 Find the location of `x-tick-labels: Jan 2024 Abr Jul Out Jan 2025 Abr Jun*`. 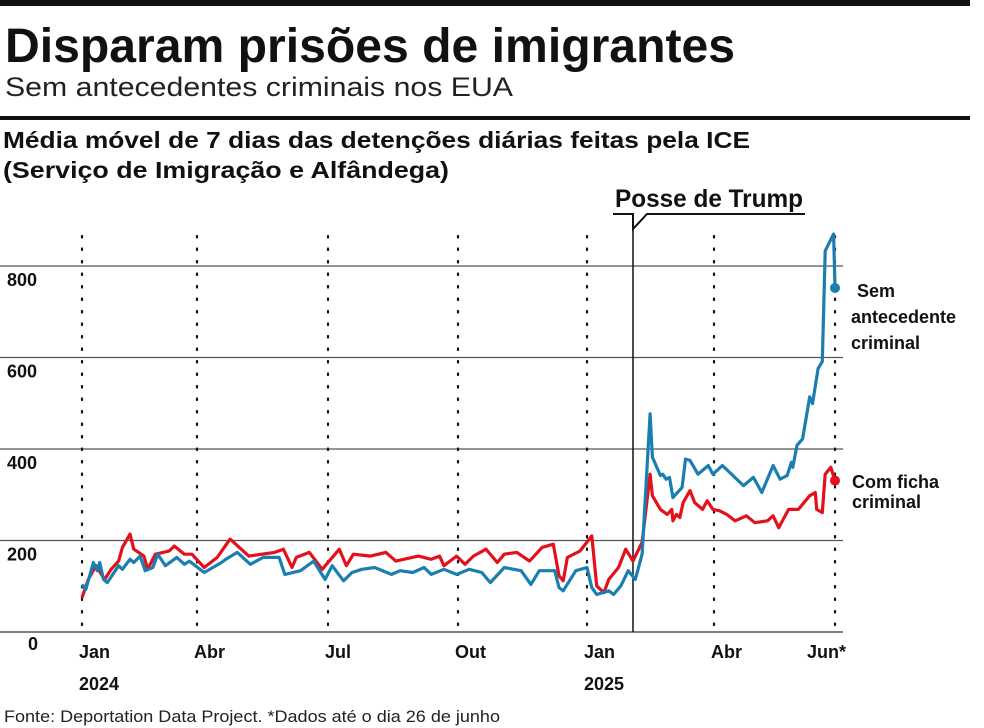

x-tick-labels: Jan 2024 Abr Jul Out Jan 2025 Abr Jun* is located at coordinates (462, 668).